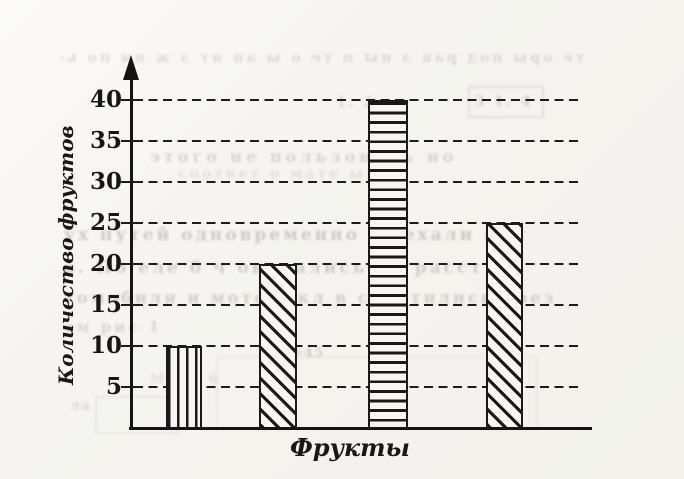  Describe the element at coordinates (113, 386) in the screenshot. I see `y-tick-label: 5` at that location.